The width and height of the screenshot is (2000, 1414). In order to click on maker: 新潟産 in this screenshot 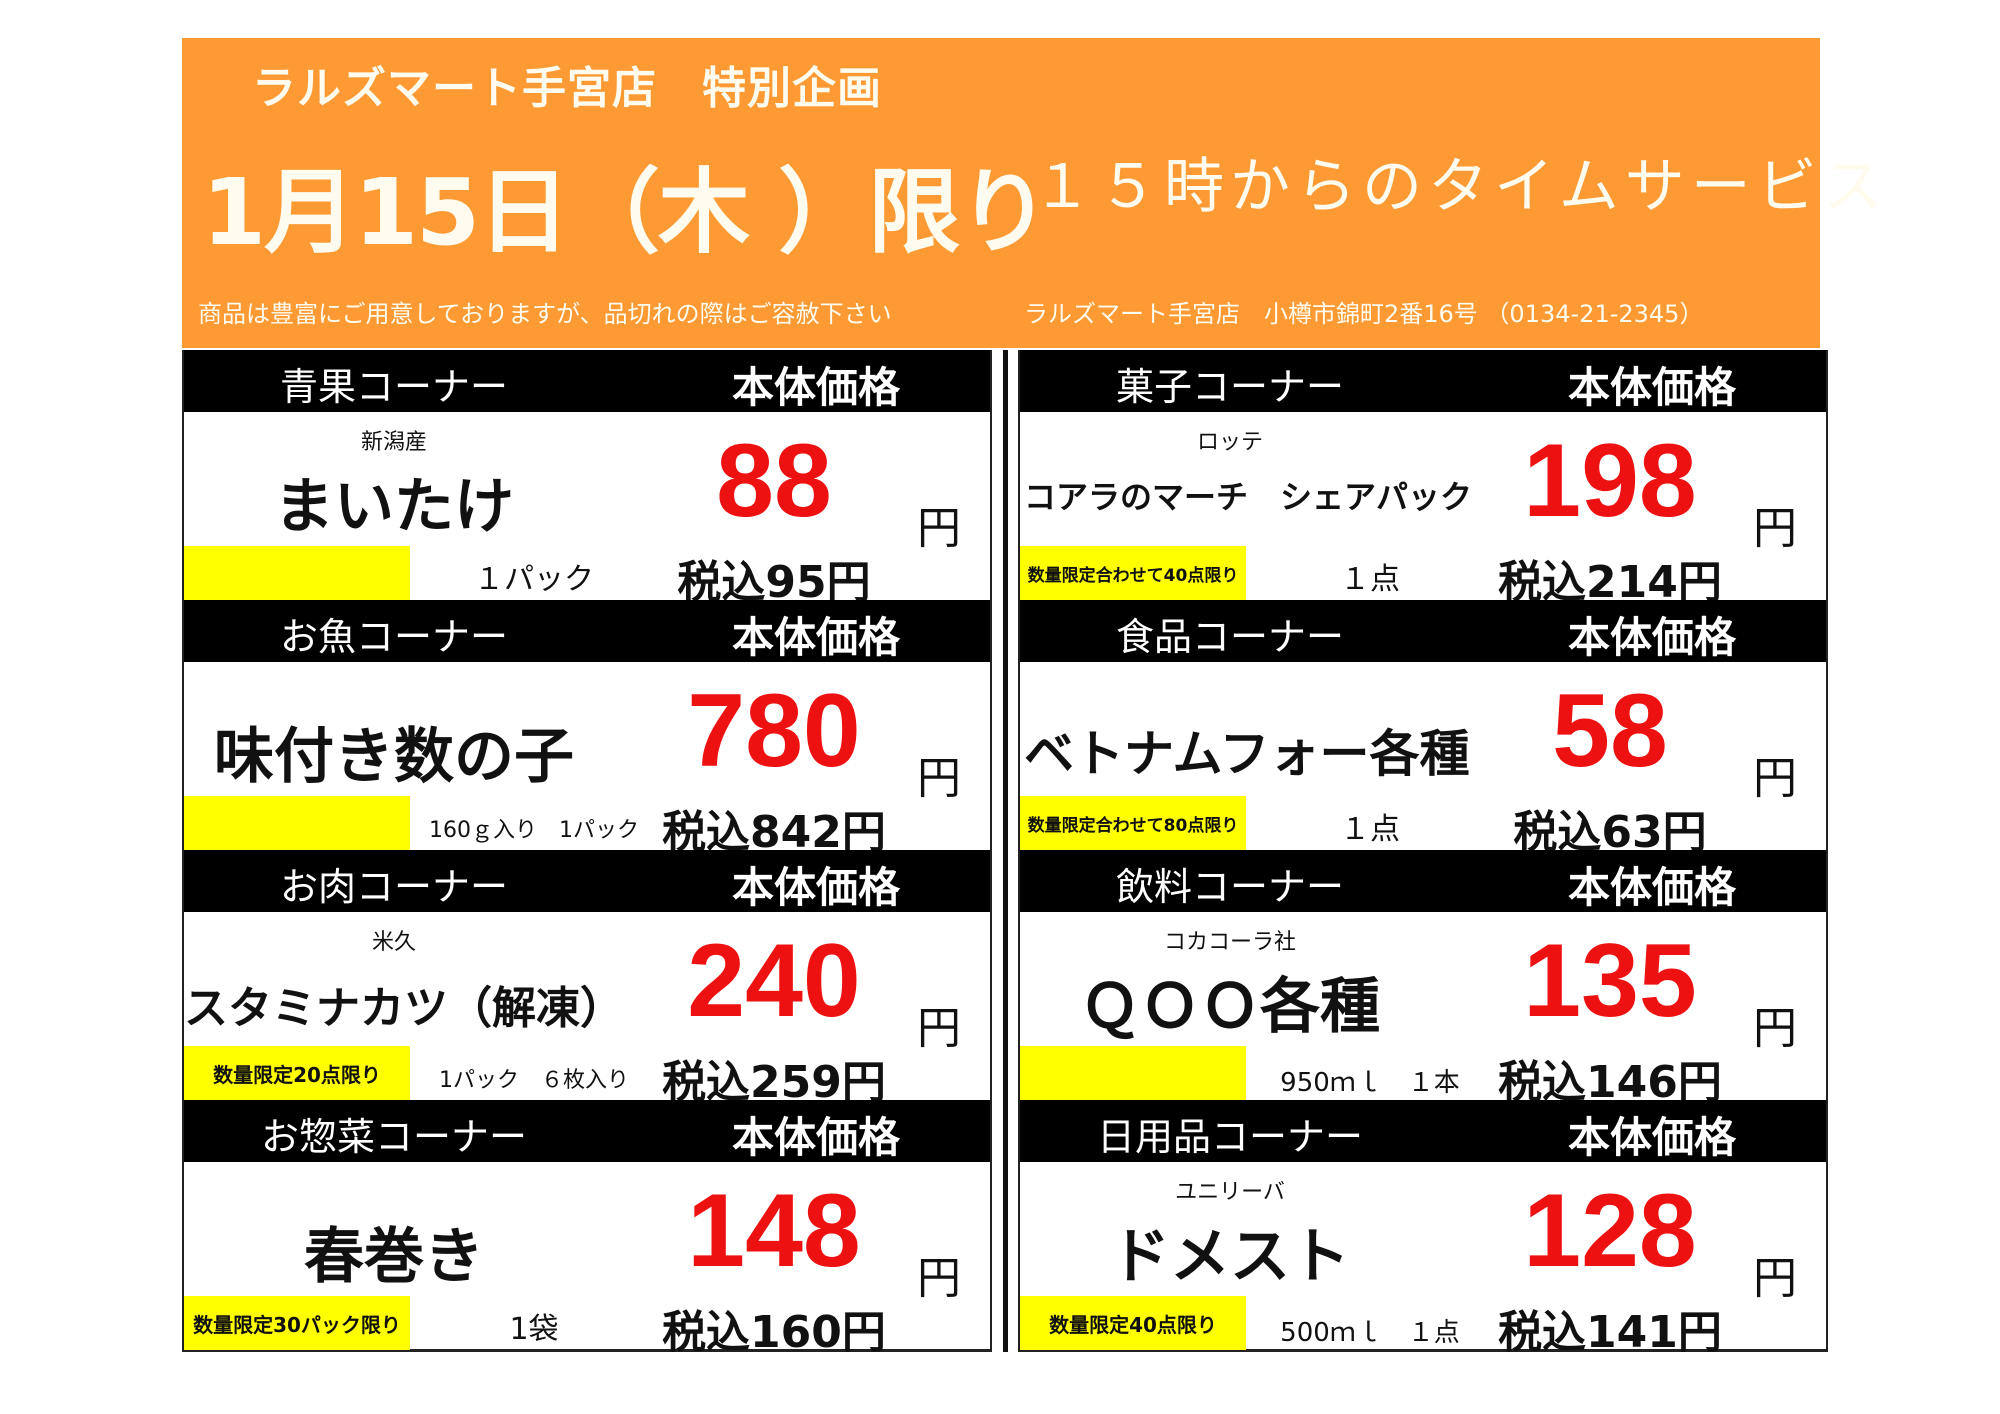, I will do `click(393, 442)`.